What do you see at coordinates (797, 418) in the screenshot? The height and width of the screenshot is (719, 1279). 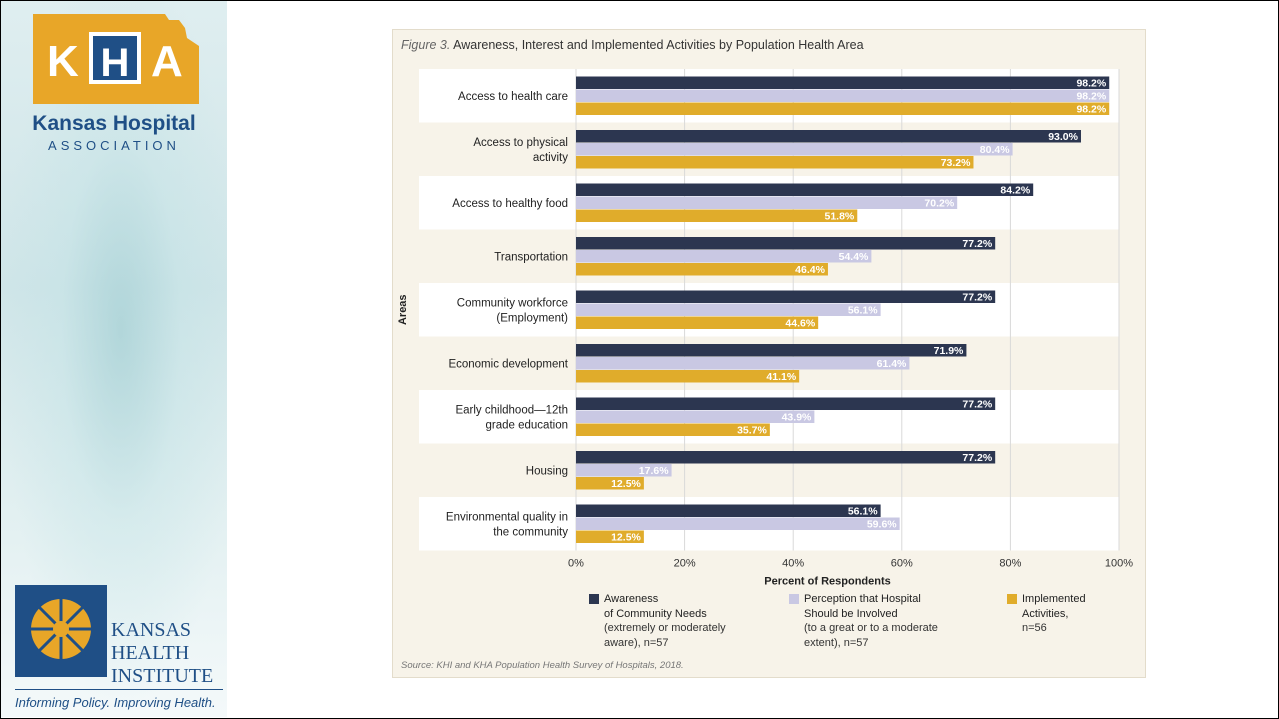 I see `bar-value-label: 43.9%` at bounding box center [797, 418].